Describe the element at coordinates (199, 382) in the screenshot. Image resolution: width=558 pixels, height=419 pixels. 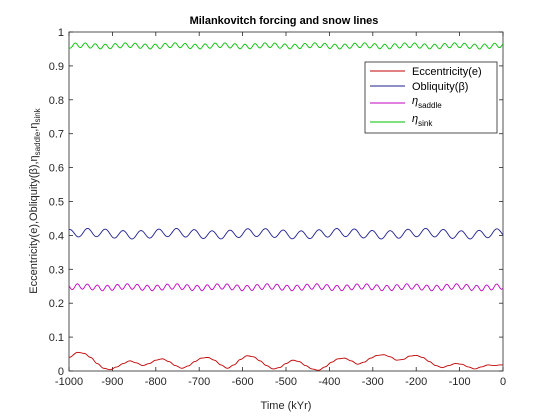
I see `x-tick-label: -700` at that location.